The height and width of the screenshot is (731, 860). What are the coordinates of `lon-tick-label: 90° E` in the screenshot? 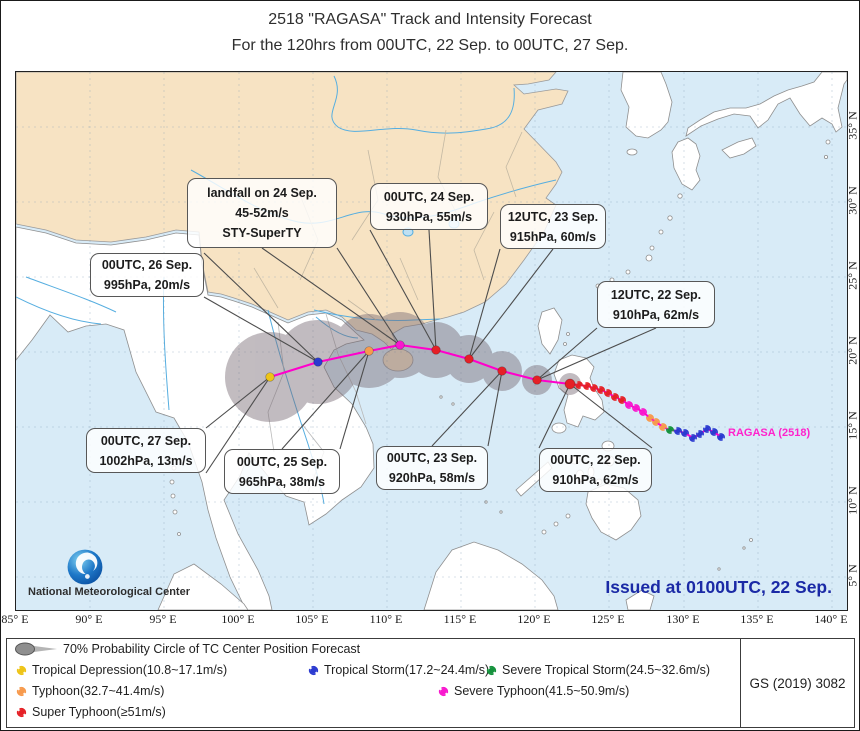 It's located at (89, 619).